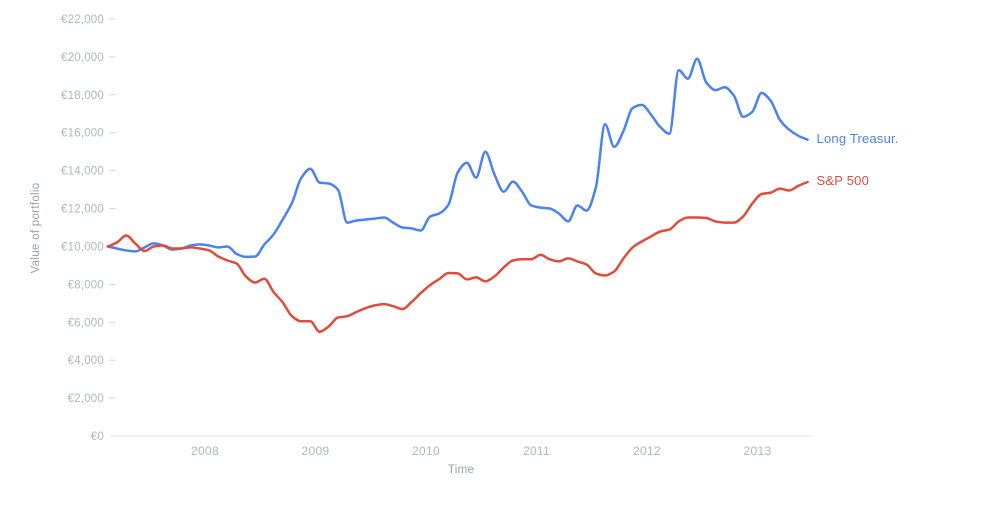  Describe the element at coordinates (82, 172) in the screenshot. I see `y-tick-label: €14,000` at that location.